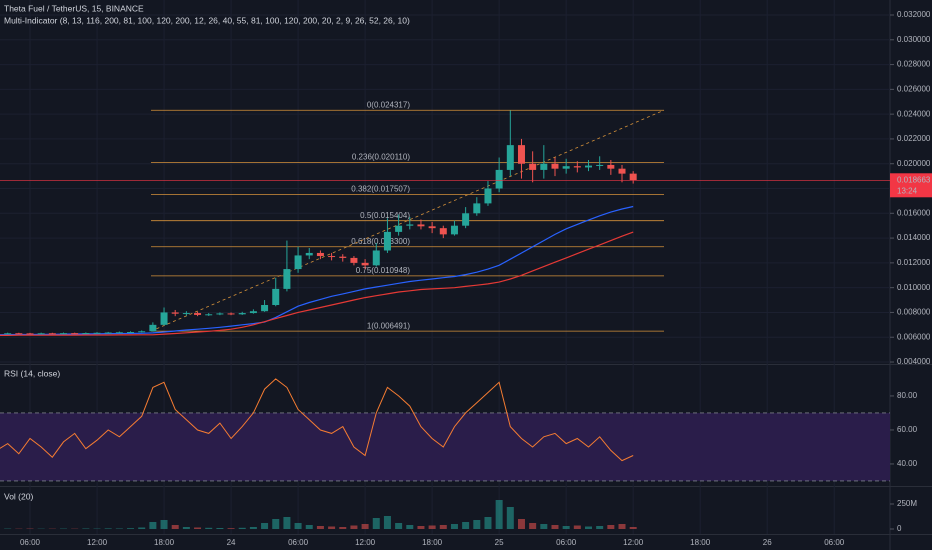  I want to click on x-tick-label: 24, so click(231, 542).